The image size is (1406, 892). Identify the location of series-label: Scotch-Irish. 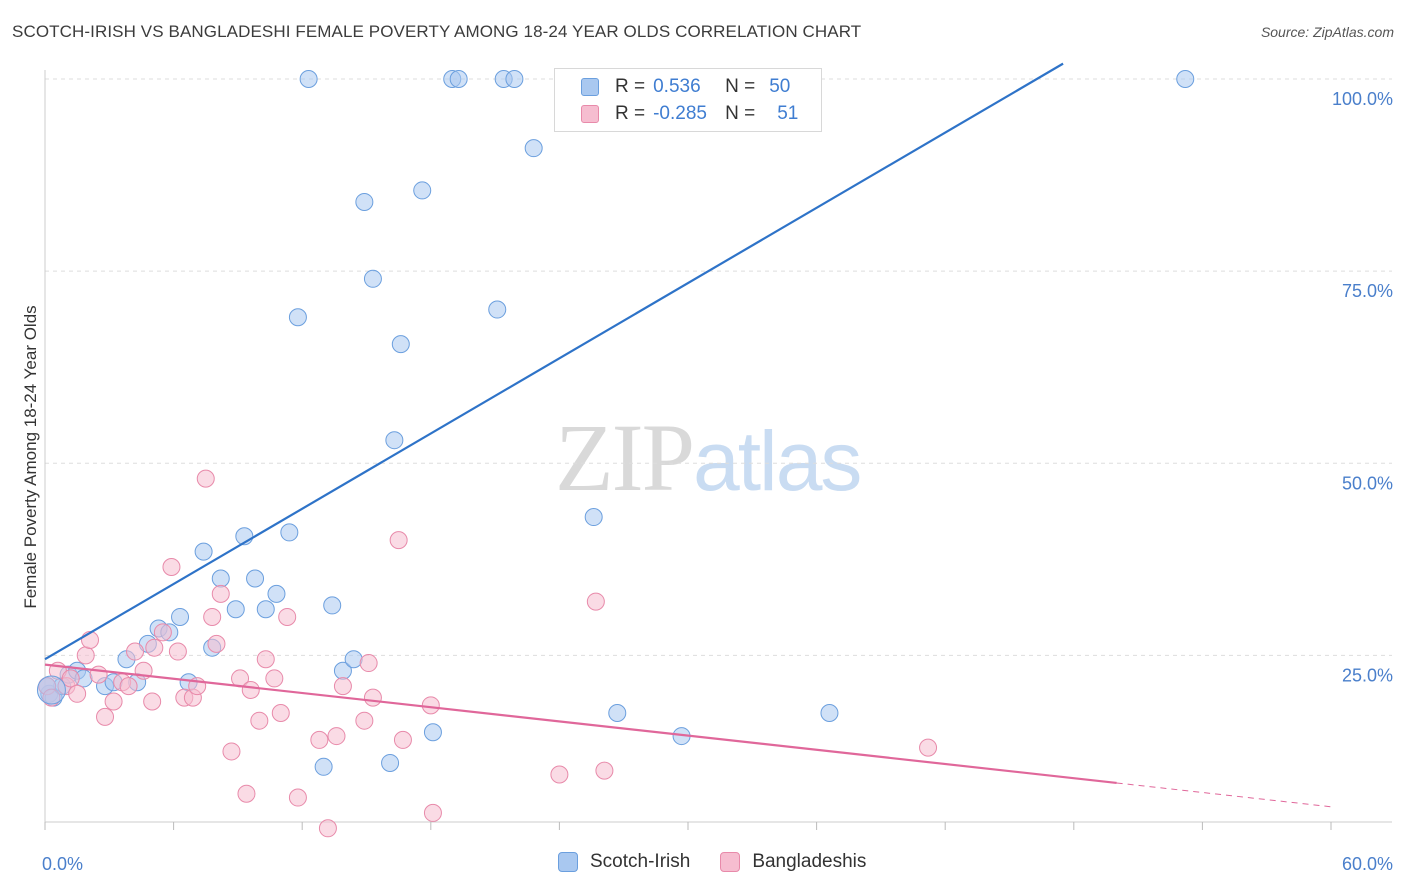
(640, 861).